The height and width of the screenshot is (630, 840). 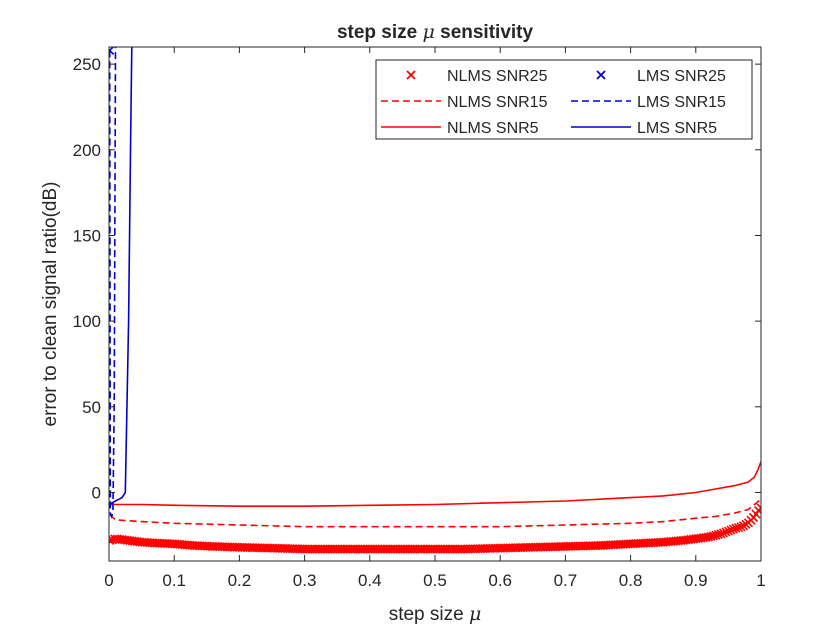 I want to click on x-tick-label: 0.5, so click(x=435, y=580).